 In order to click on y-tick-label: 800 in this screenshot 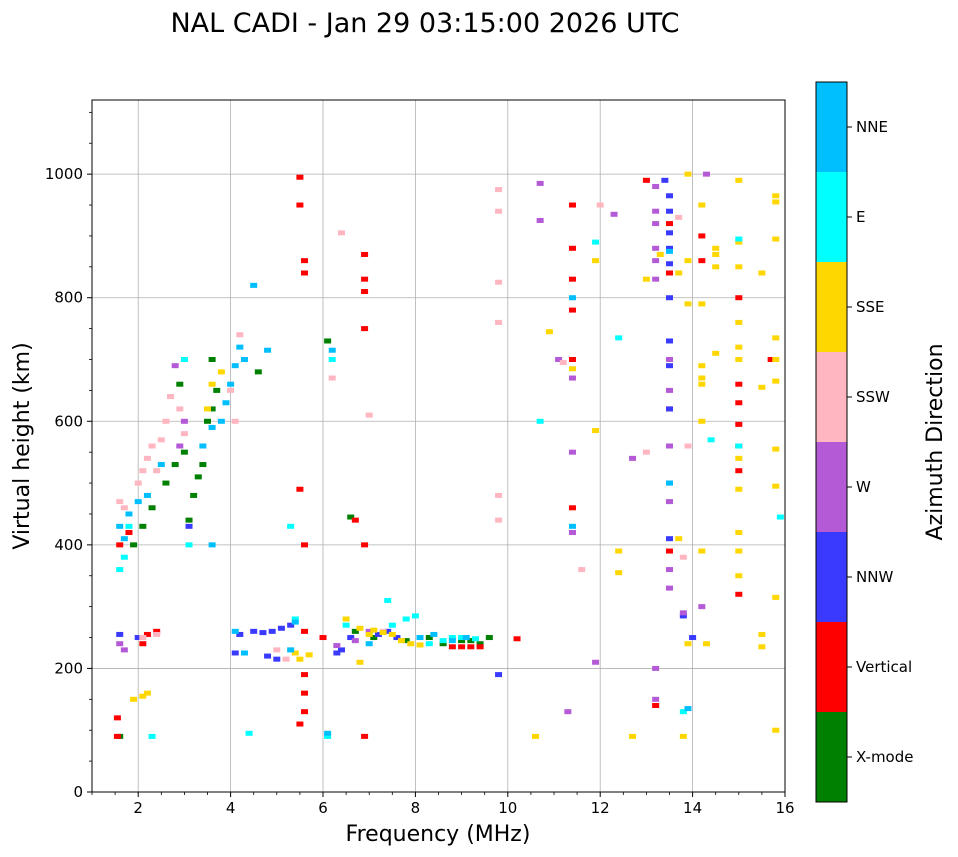, I will do `click(68, 298)`.